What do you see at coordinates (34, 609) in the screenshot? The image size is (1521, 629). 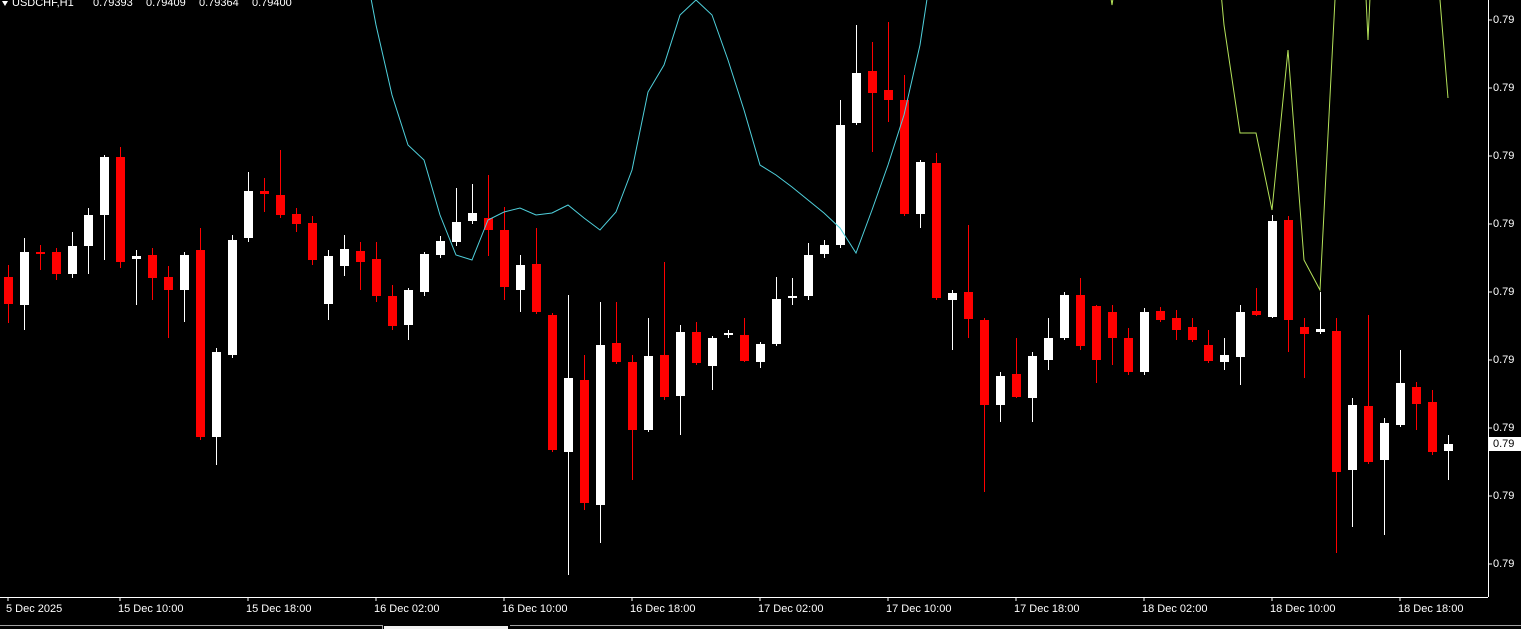 I see `x-tick-label: 5 Dec 2025` at bounding box center [34, 609].